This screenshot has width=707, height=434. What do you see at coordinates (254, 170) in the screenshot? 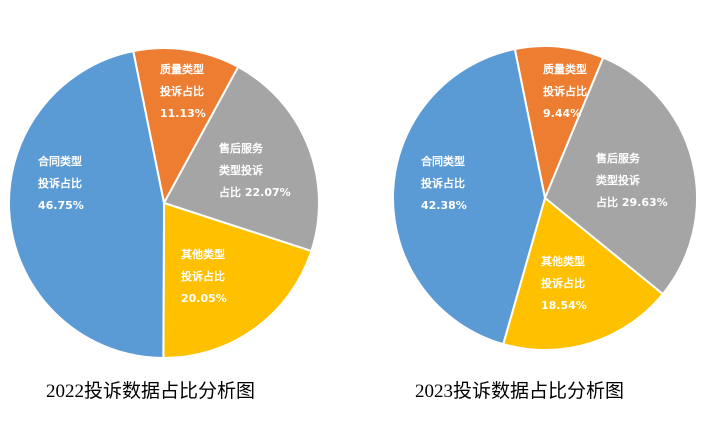
I see `slice-label-2022-2: 售后服务类型投诉占比 22.07%` at bounding box center [254, 170].